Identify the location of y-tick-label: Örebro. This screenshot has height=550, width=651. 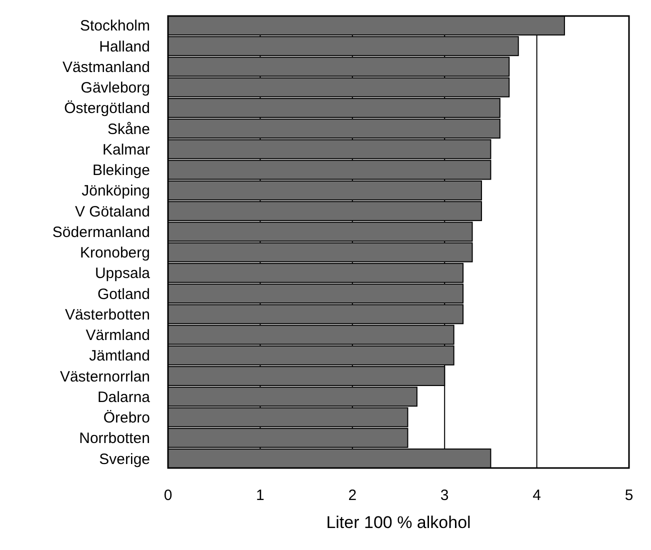
(126, 418).